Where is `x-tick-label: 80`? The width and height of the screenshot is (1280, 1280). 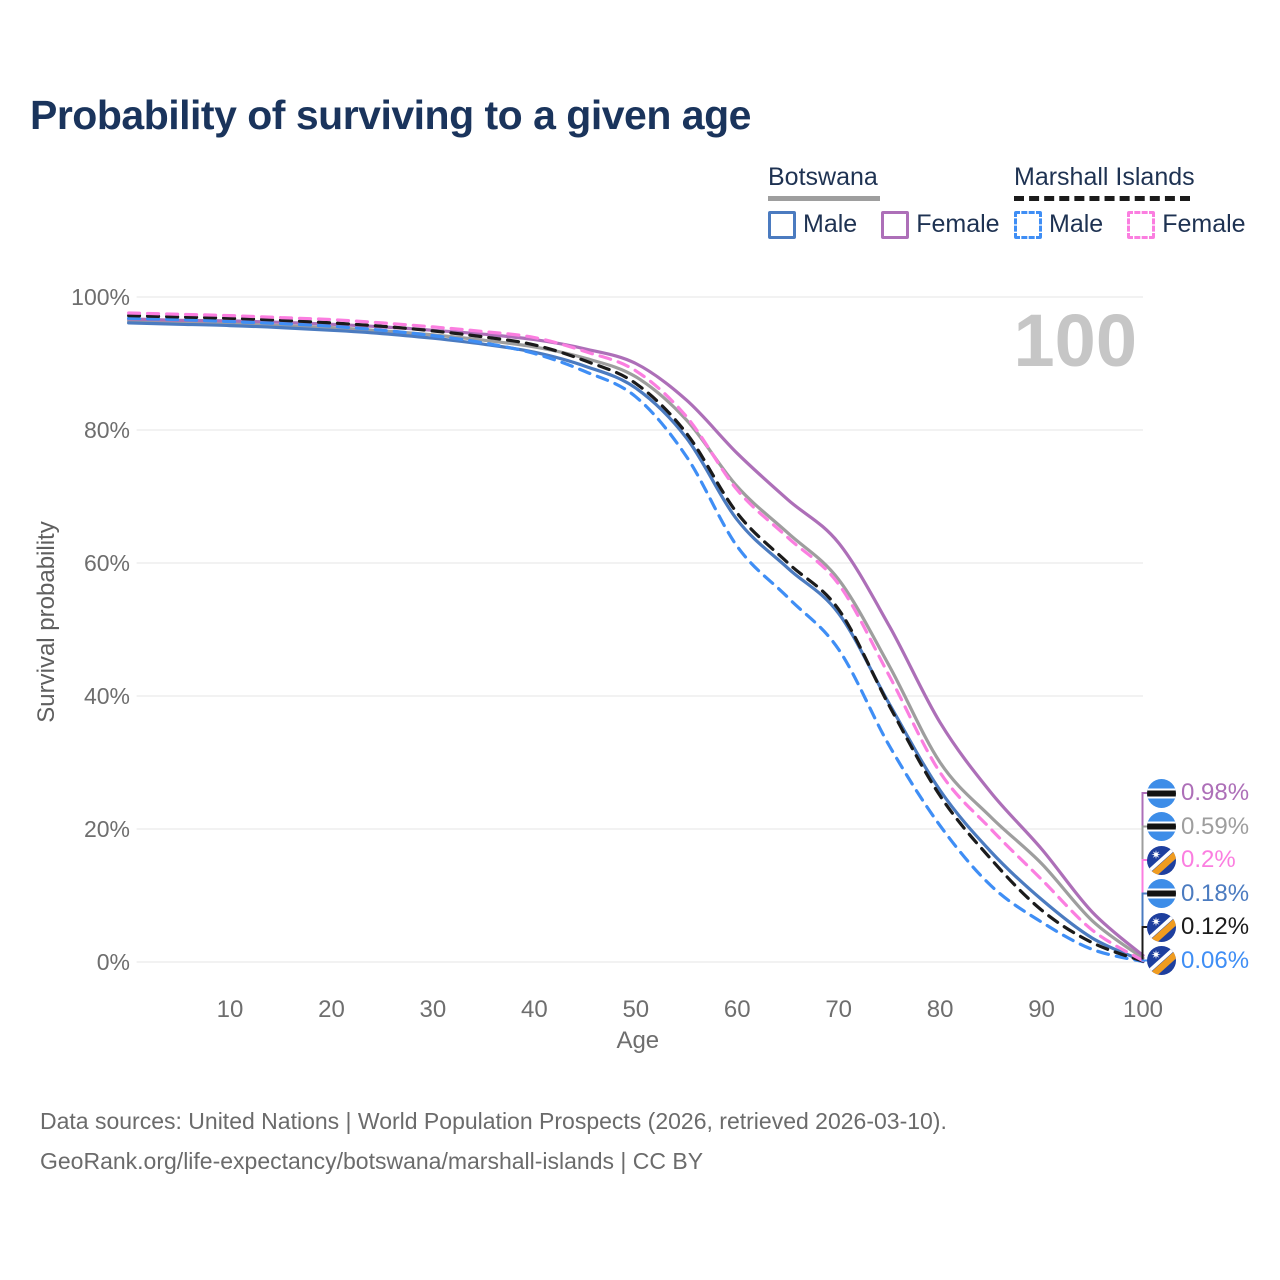 x-tick-label: 80 is located at coordinates (940, 1009).